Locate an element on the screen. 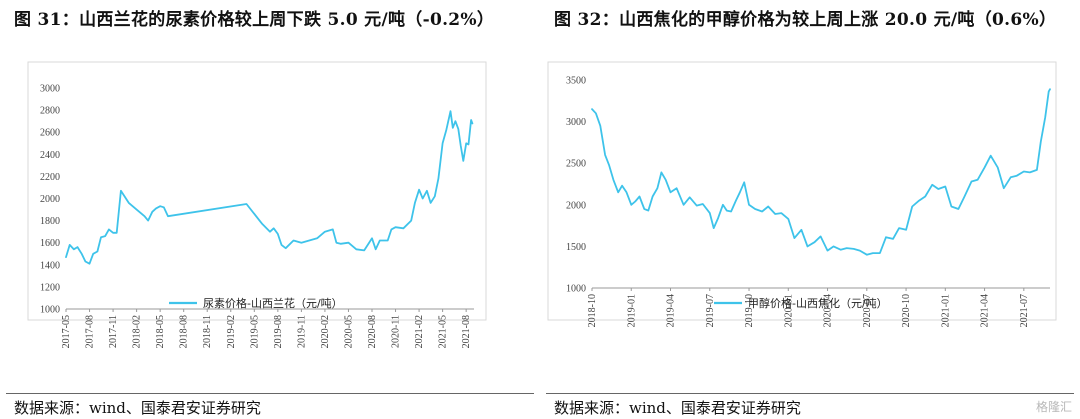  left-x-tick-label: 2019-05 is located at coordinates (254, 331).